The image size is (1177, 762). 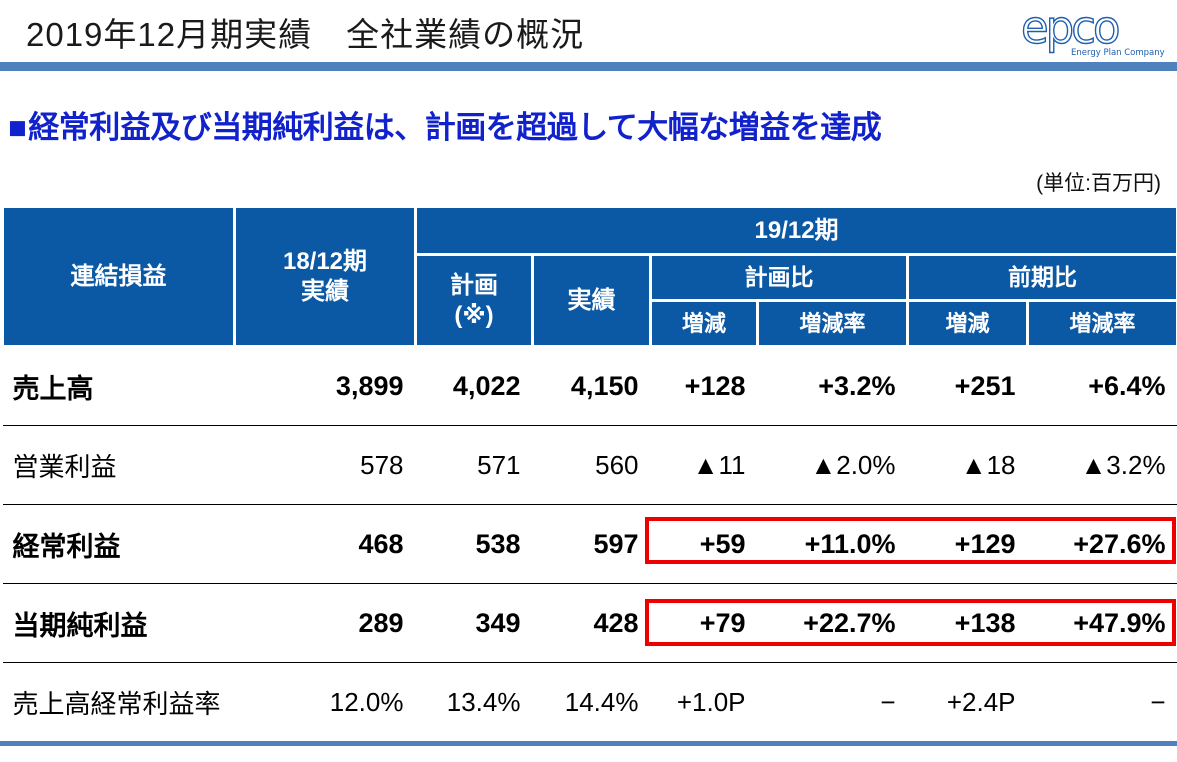 I want to click on row-operating-income: 営業利益 578 571 560 ▲11 ▲2.0% ▲18 ▲3.2%, so click(x=589, y=465).